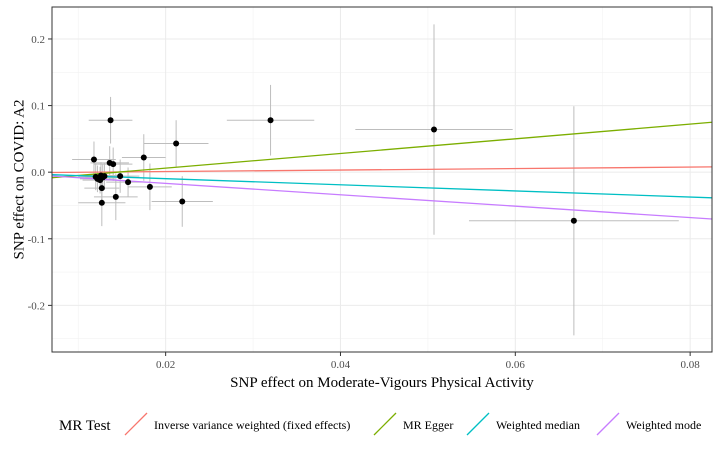 The width and height of the screenshot is (720, 456). Describe the element at coordinates (85, 426) in the screenshot. I see `legend-title: MR Test` at that location.